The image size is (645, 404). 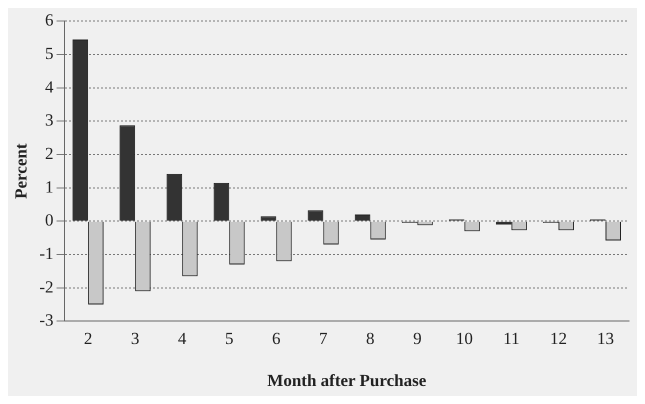 What do you see at coordinates (49, 53) in the screenshot?
I see `y-tick-label: 5` at bounding box center [49, 53].